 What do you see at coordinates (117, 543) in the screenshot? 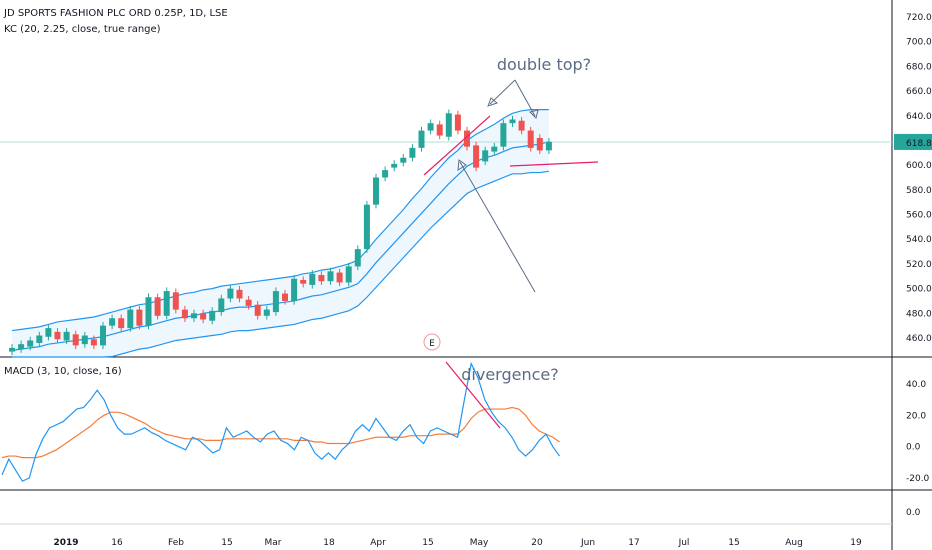
I see `time-tick-label: 16` at bounding box center [117, 543].